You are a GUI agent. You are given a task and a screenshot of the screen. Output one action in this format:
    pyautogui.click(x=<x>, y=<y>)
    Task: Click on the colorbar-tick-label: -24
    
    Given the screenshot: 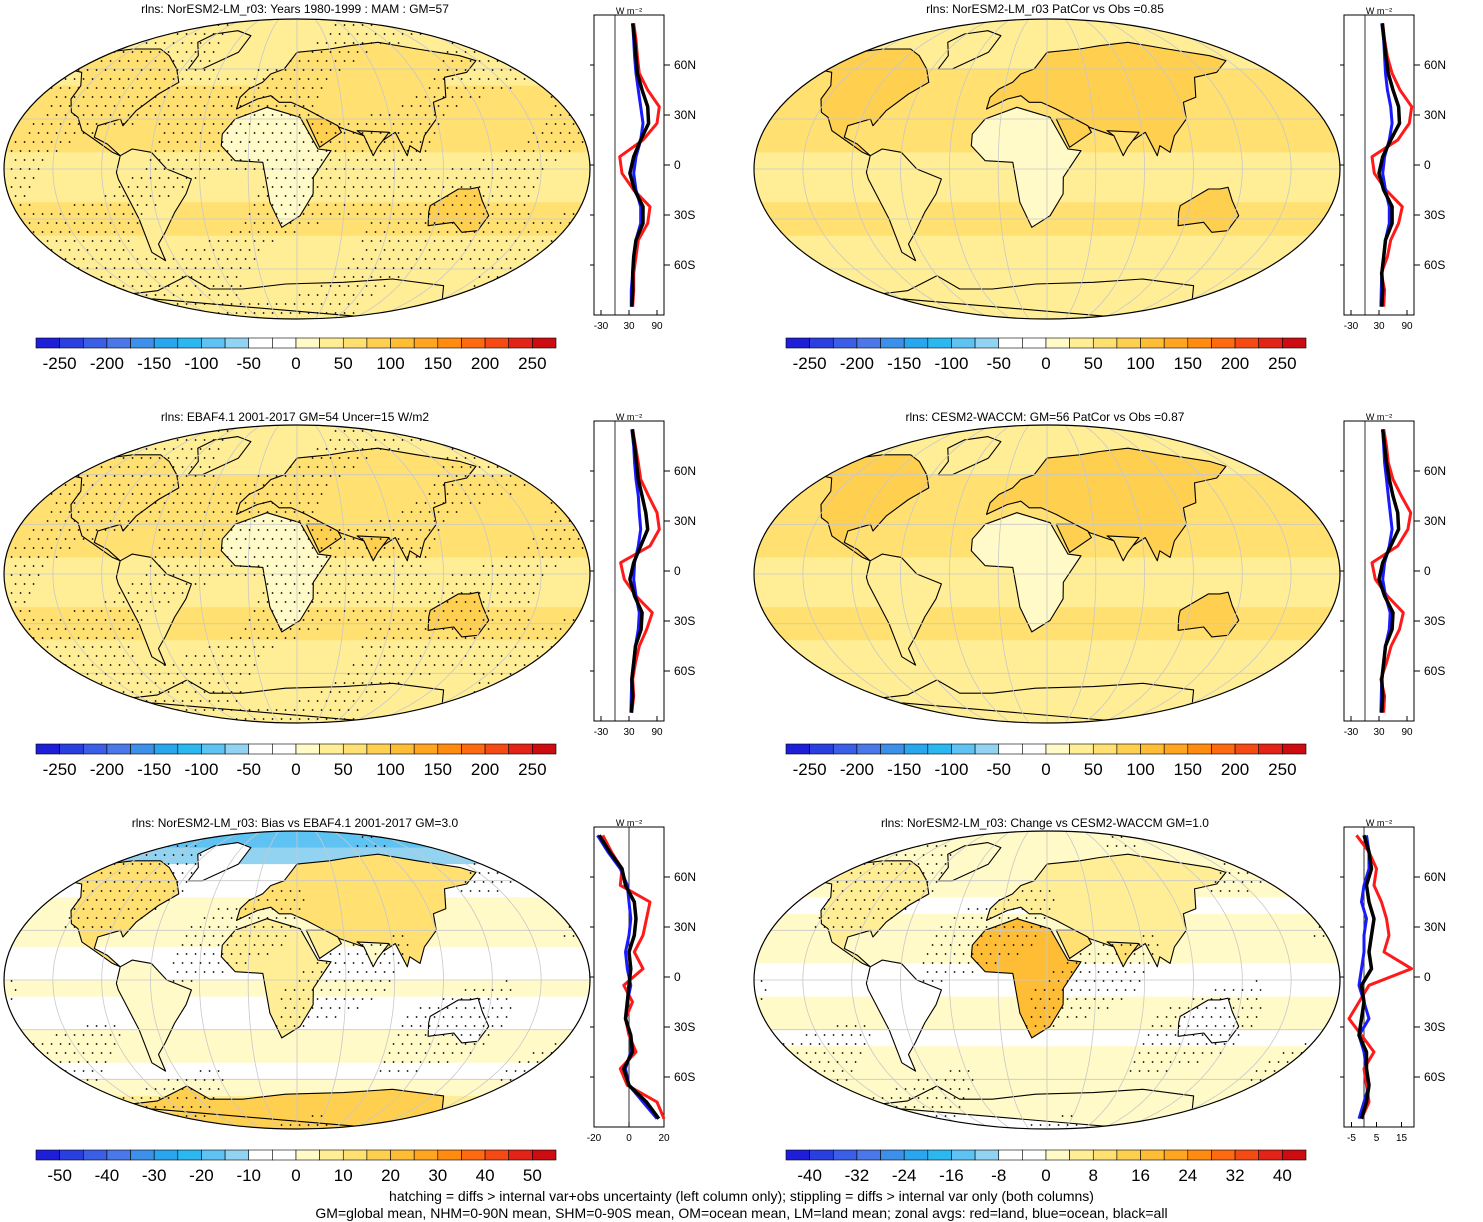 What is the action you would take?
    pyautogui.click(x=904, y=1175)
    